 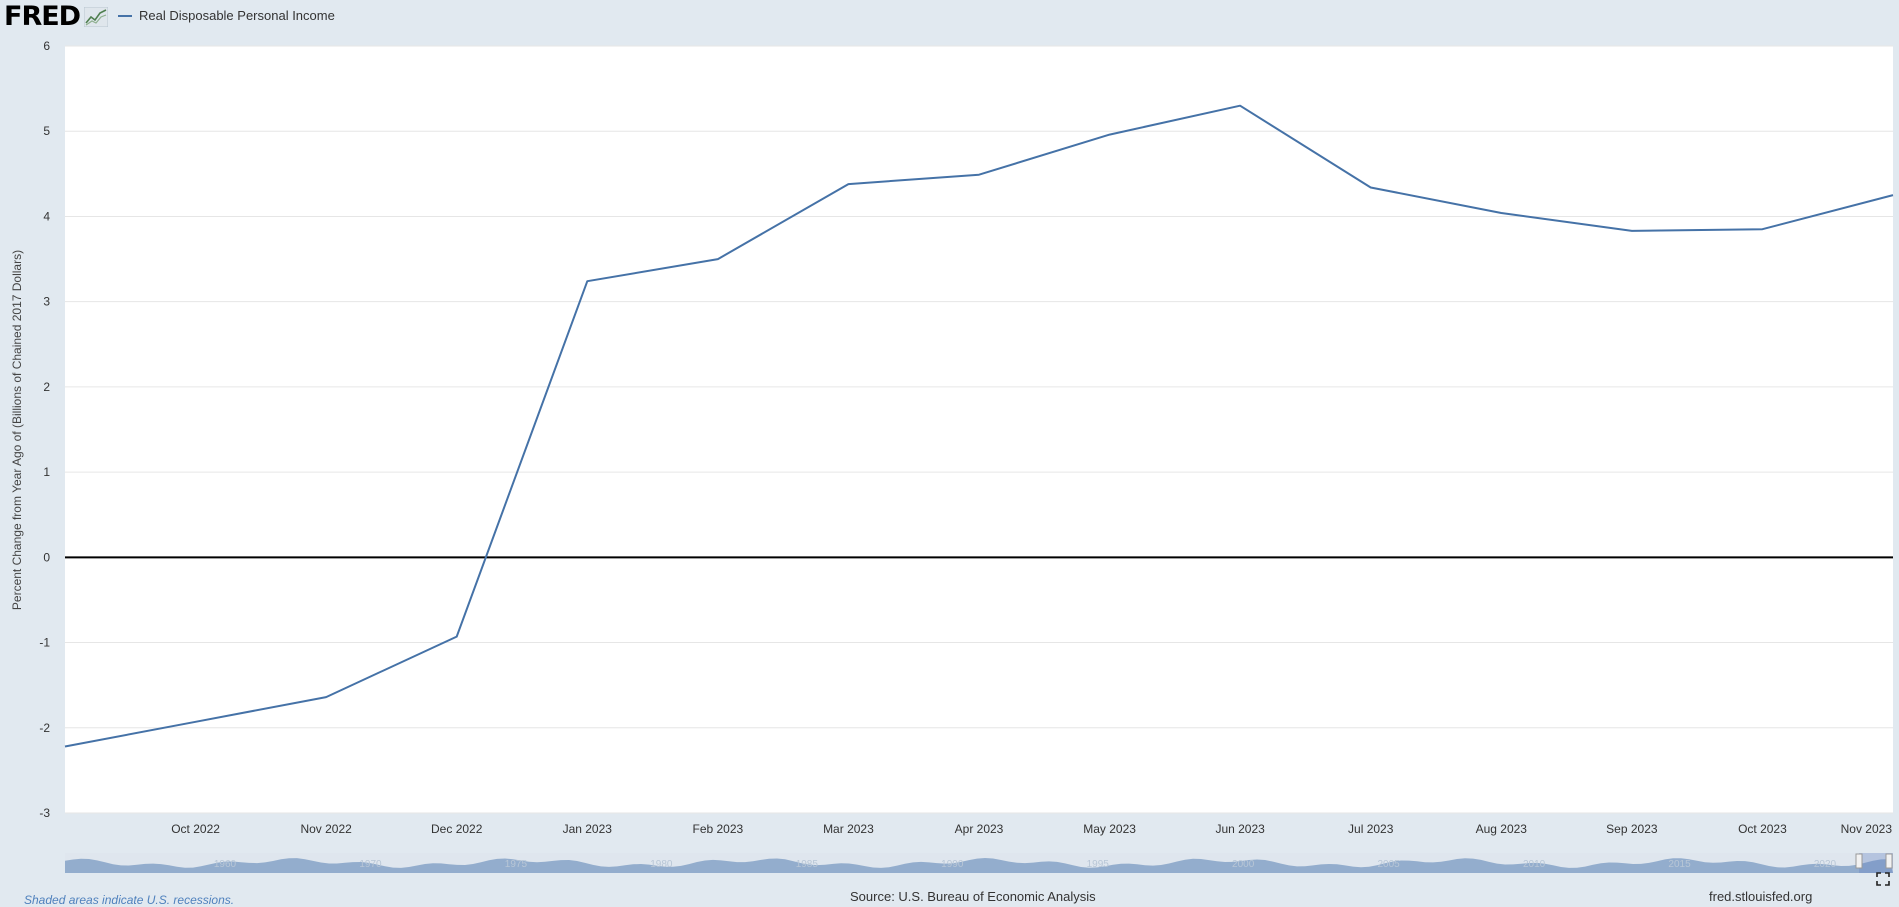 What do you see at coordinates (588, 829) in the screenshot?
I see `x-tick-label: Jan 2023` at bounding box center [588, 829].